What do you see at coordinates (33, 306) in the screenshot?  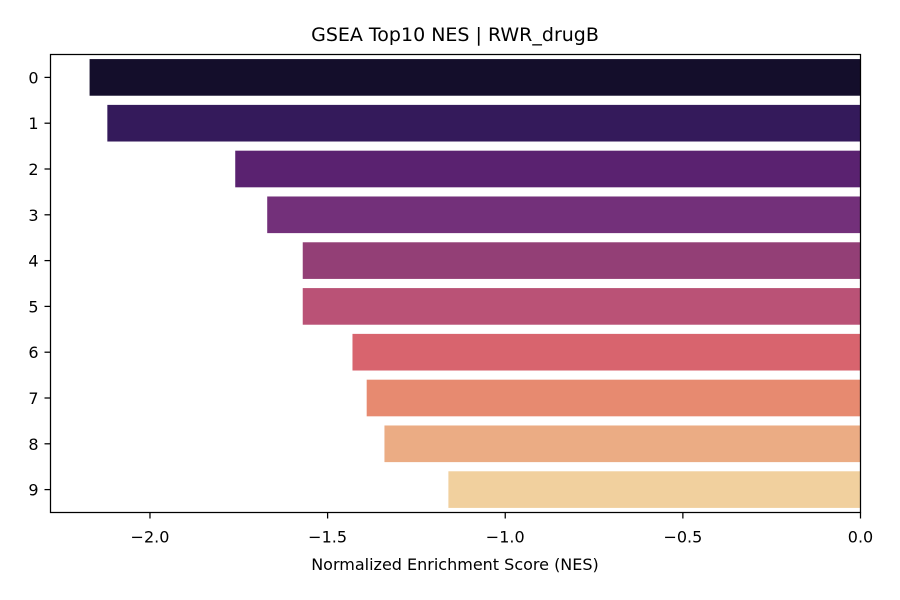 I see `y-tick-label-5: 5` at bounding box center [33, 306].